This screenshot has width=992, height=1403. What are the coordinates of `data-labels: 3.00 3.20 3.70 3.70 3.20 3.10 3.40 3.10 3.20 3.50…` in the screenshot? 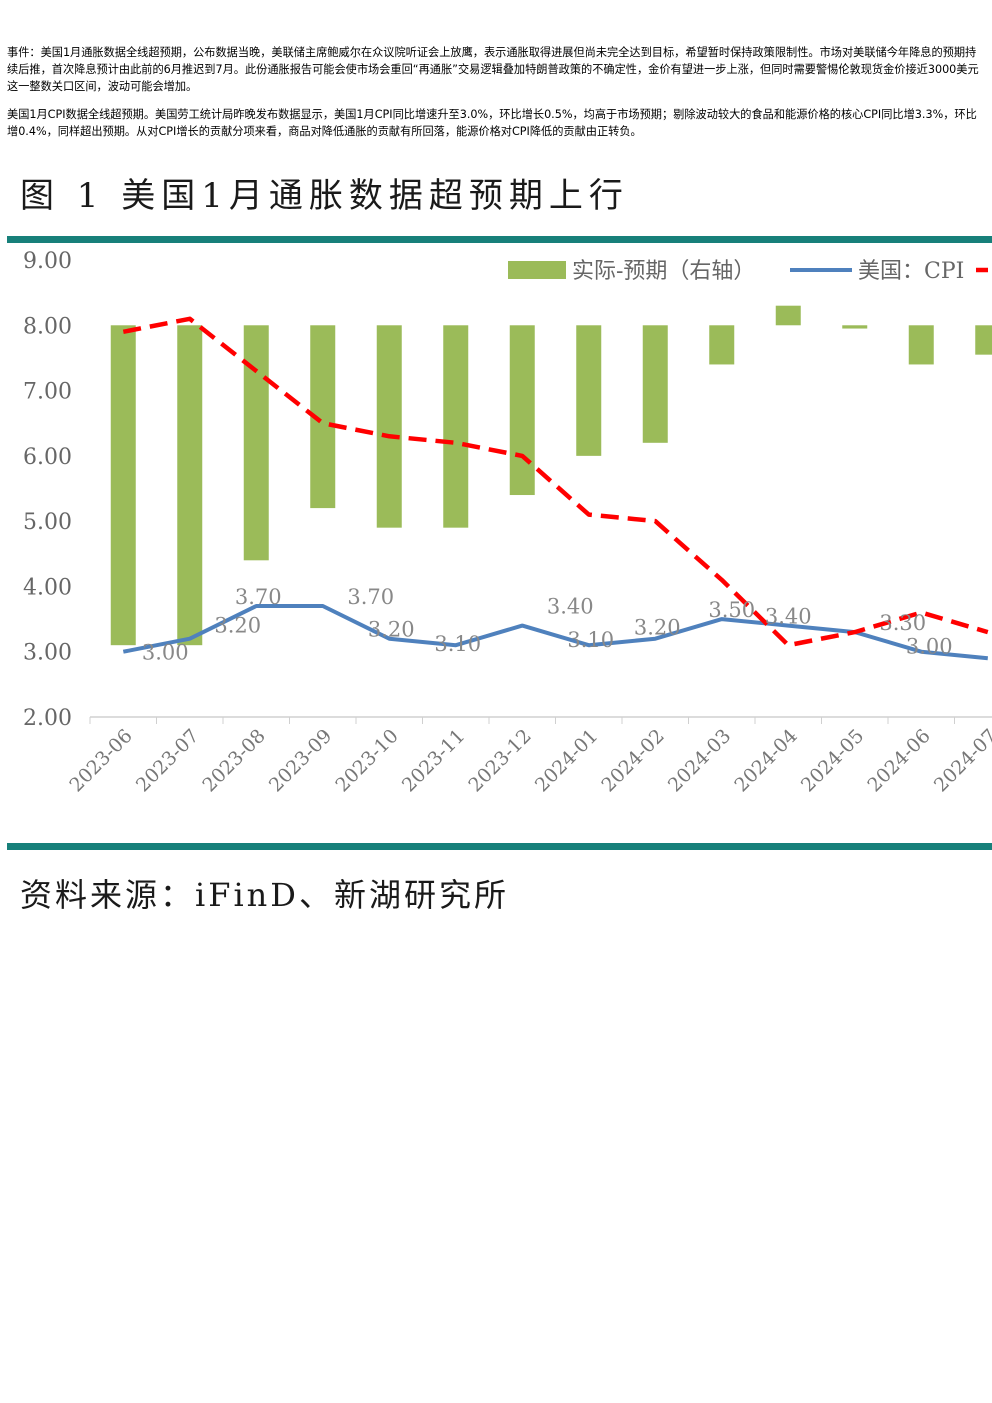 It's located at (547, 625).